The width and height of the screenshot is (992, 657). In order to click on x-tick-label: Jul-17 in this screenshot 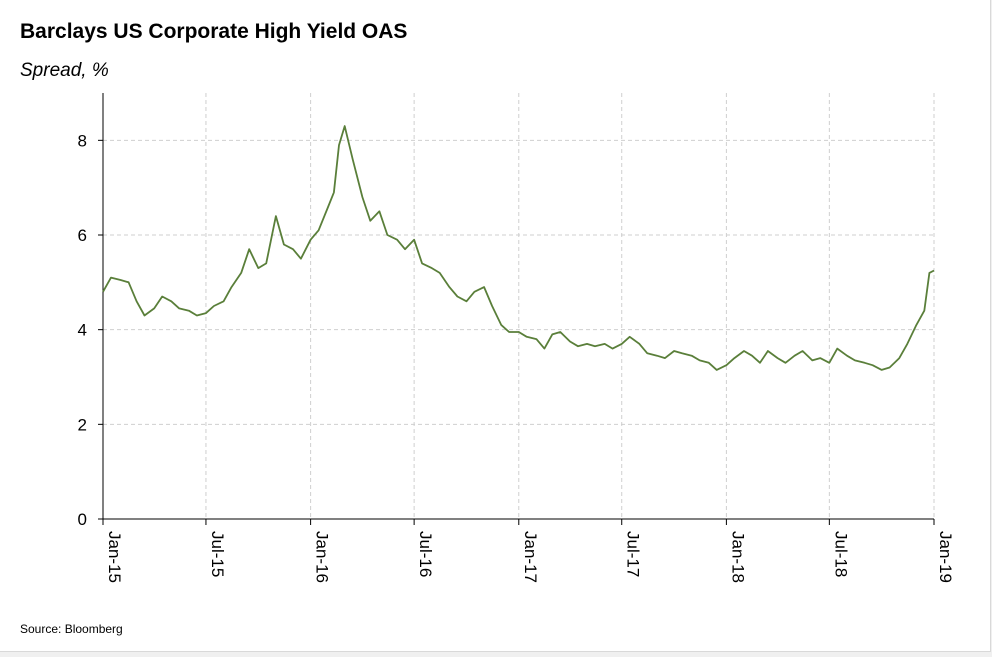, I will do `click(633, 554)`.